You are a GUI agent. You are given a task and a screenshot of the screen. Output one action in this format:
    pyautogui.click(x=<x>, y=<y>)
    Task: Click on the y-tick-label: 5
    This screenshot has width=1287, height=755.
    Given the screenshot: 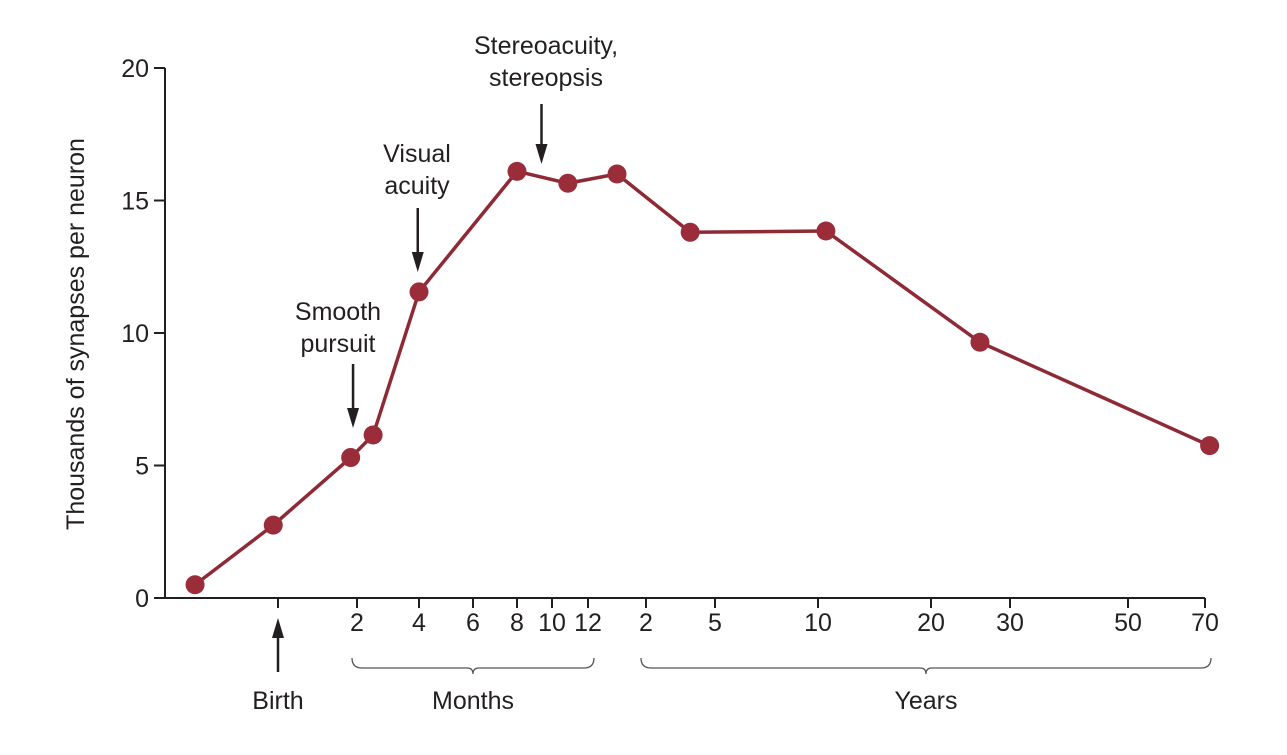 What is the action you would take?
    pyautogui.click(x=142, y=467)
    